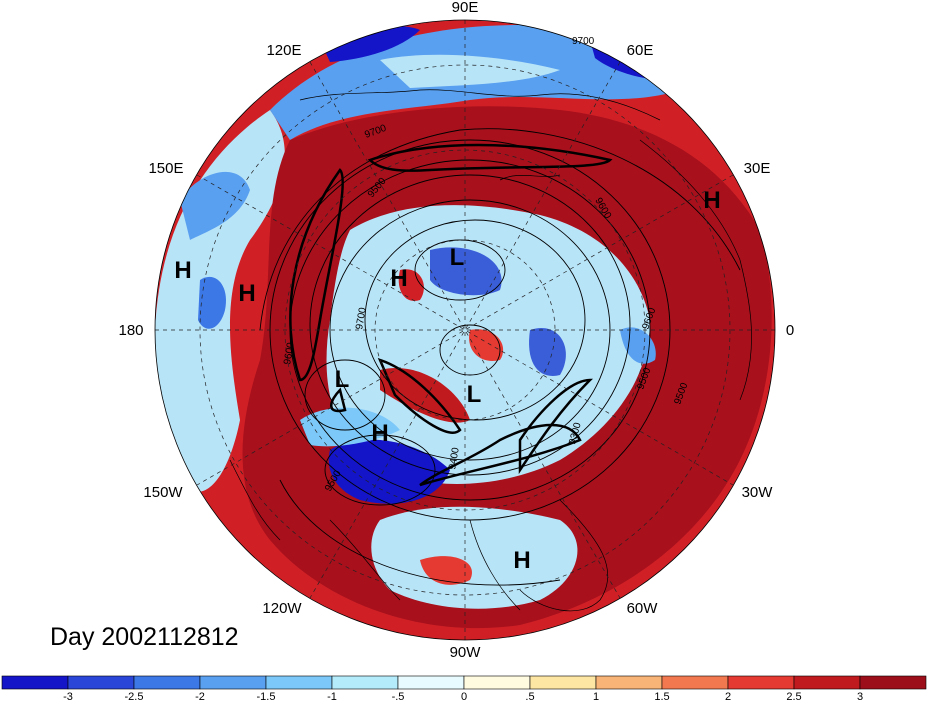 The height and width of the screenshot is (702, 928). What do you see at coordinates (474, 557) in the screenshot?
I see `field-region-bottom-light` at bounding box center [474, 557].